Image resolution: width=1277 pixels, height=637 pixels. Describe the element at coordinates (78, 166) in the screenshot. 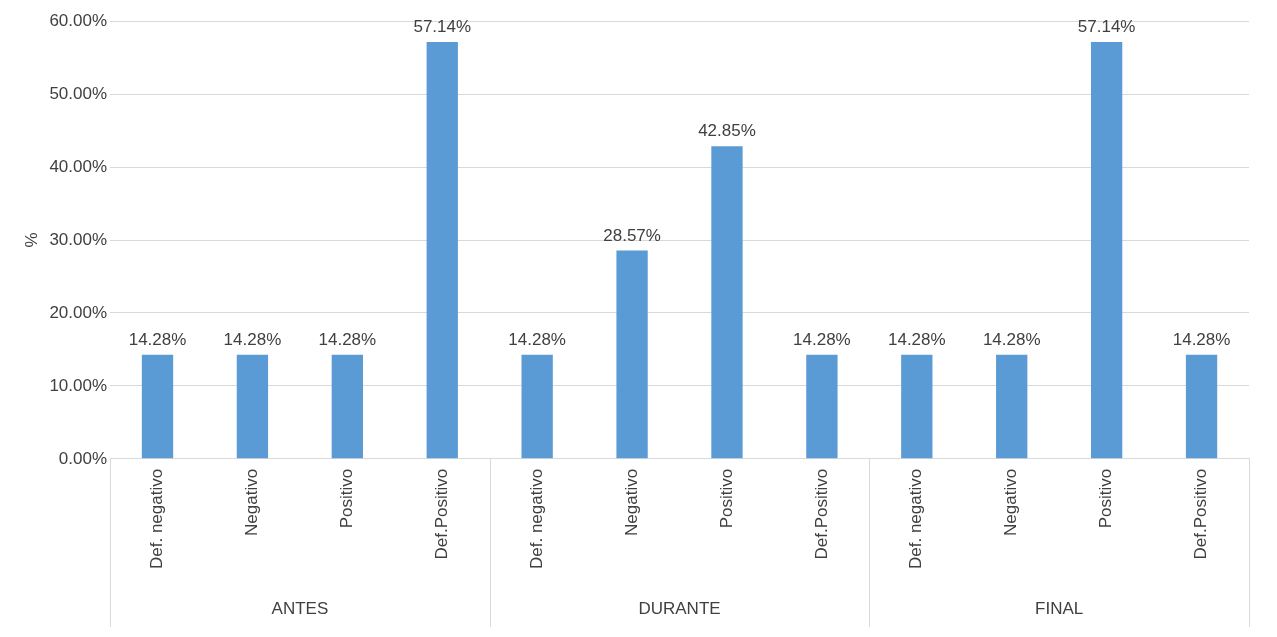

I see `y-tick-label: 40.00%` at that location.